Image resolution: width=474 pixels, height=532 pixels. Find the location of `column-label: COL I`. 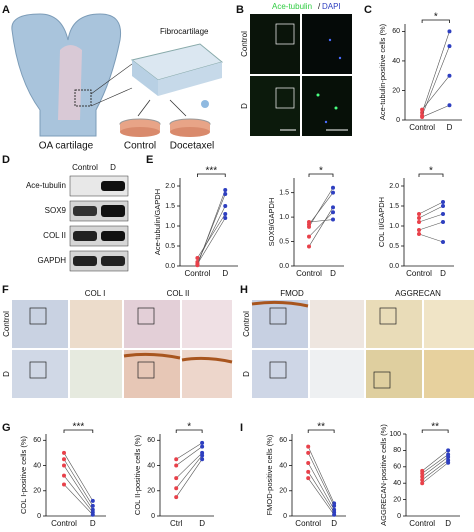

column-label: COL I is located at coordinates (95, 293).